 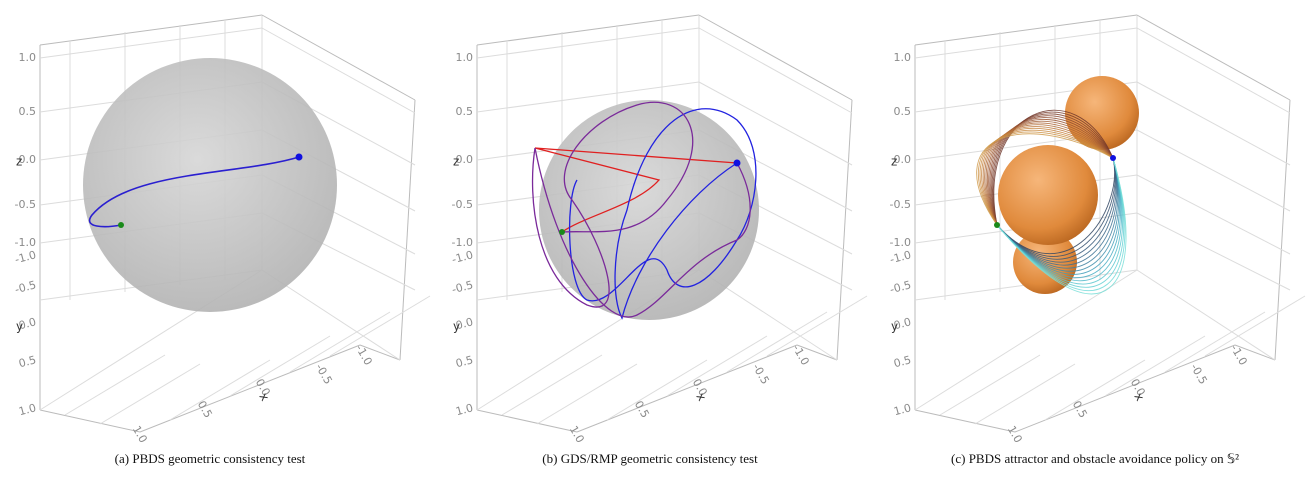 I want to click on caption: (b) GDS/RMP geometric consistency test, so click(x=650, y=458).